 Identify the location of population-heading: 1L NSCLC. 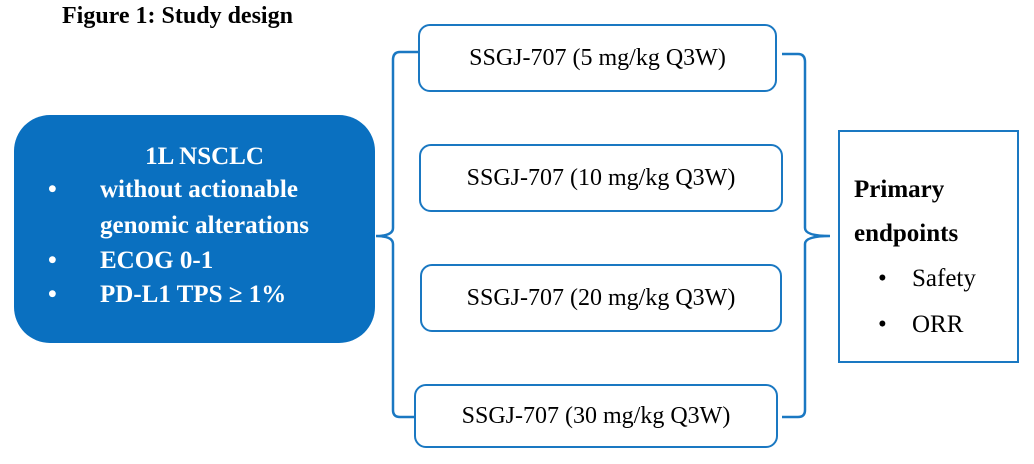
(204, 156).